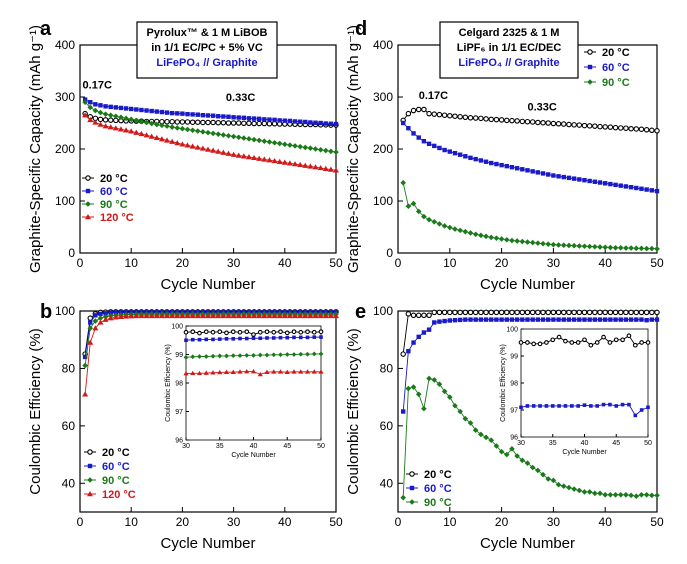 The height and width of the screenshot is (564, 687). What do you see at coordinates (65, 149) in the screenshot?
I see `y-tick-label: 200` at bounding box center [65, 149].